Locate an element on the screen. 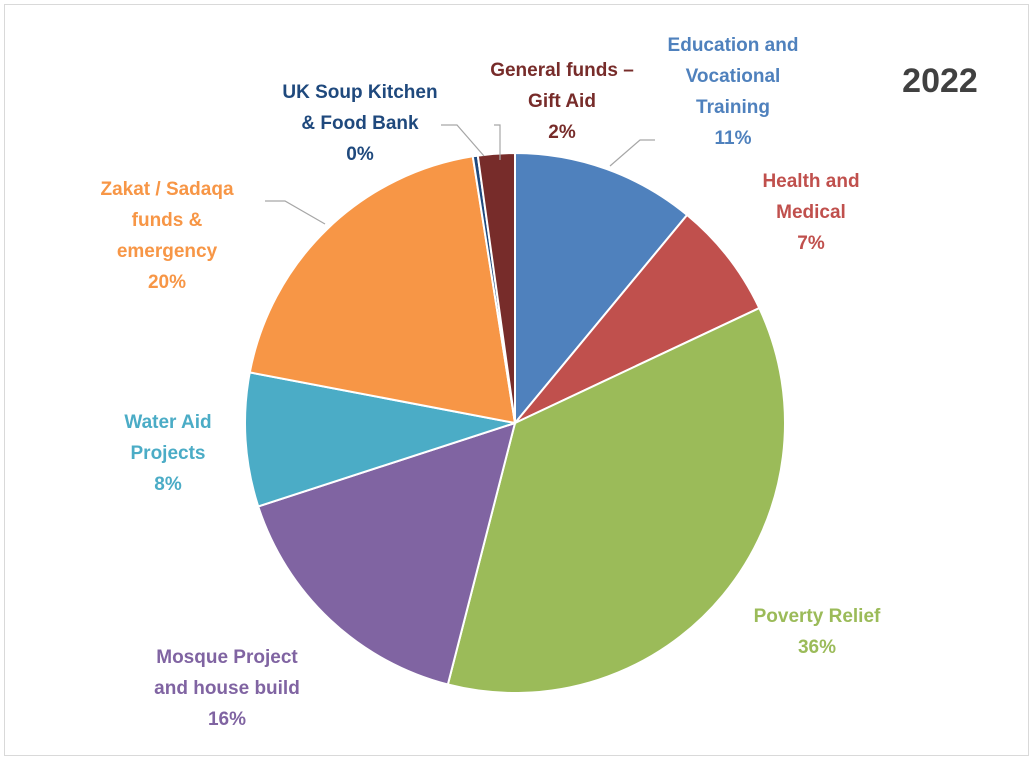  data-label-text: Training is located at coordinates (733, 107).